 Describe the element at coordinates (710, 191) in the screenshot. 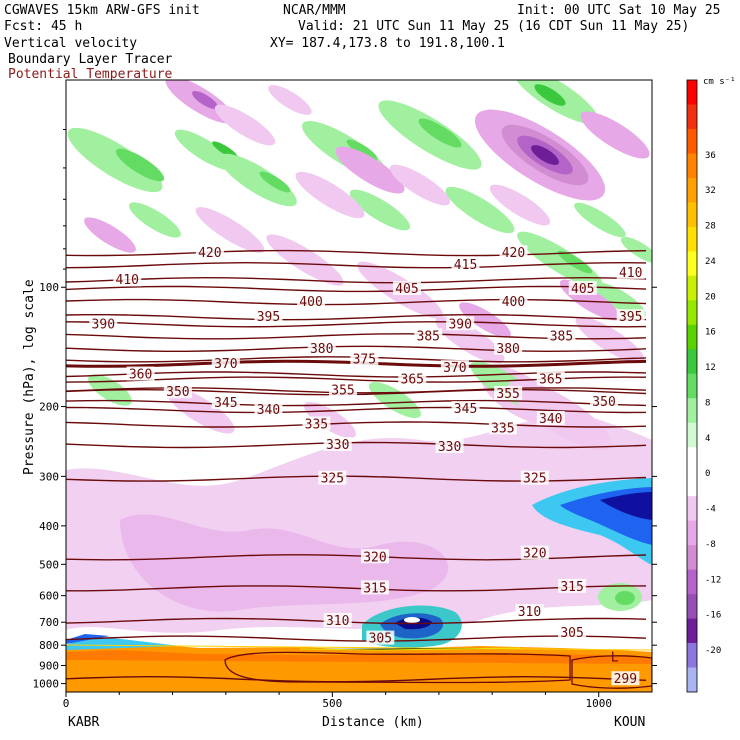

I see `colorbar-label: 32` at that location.